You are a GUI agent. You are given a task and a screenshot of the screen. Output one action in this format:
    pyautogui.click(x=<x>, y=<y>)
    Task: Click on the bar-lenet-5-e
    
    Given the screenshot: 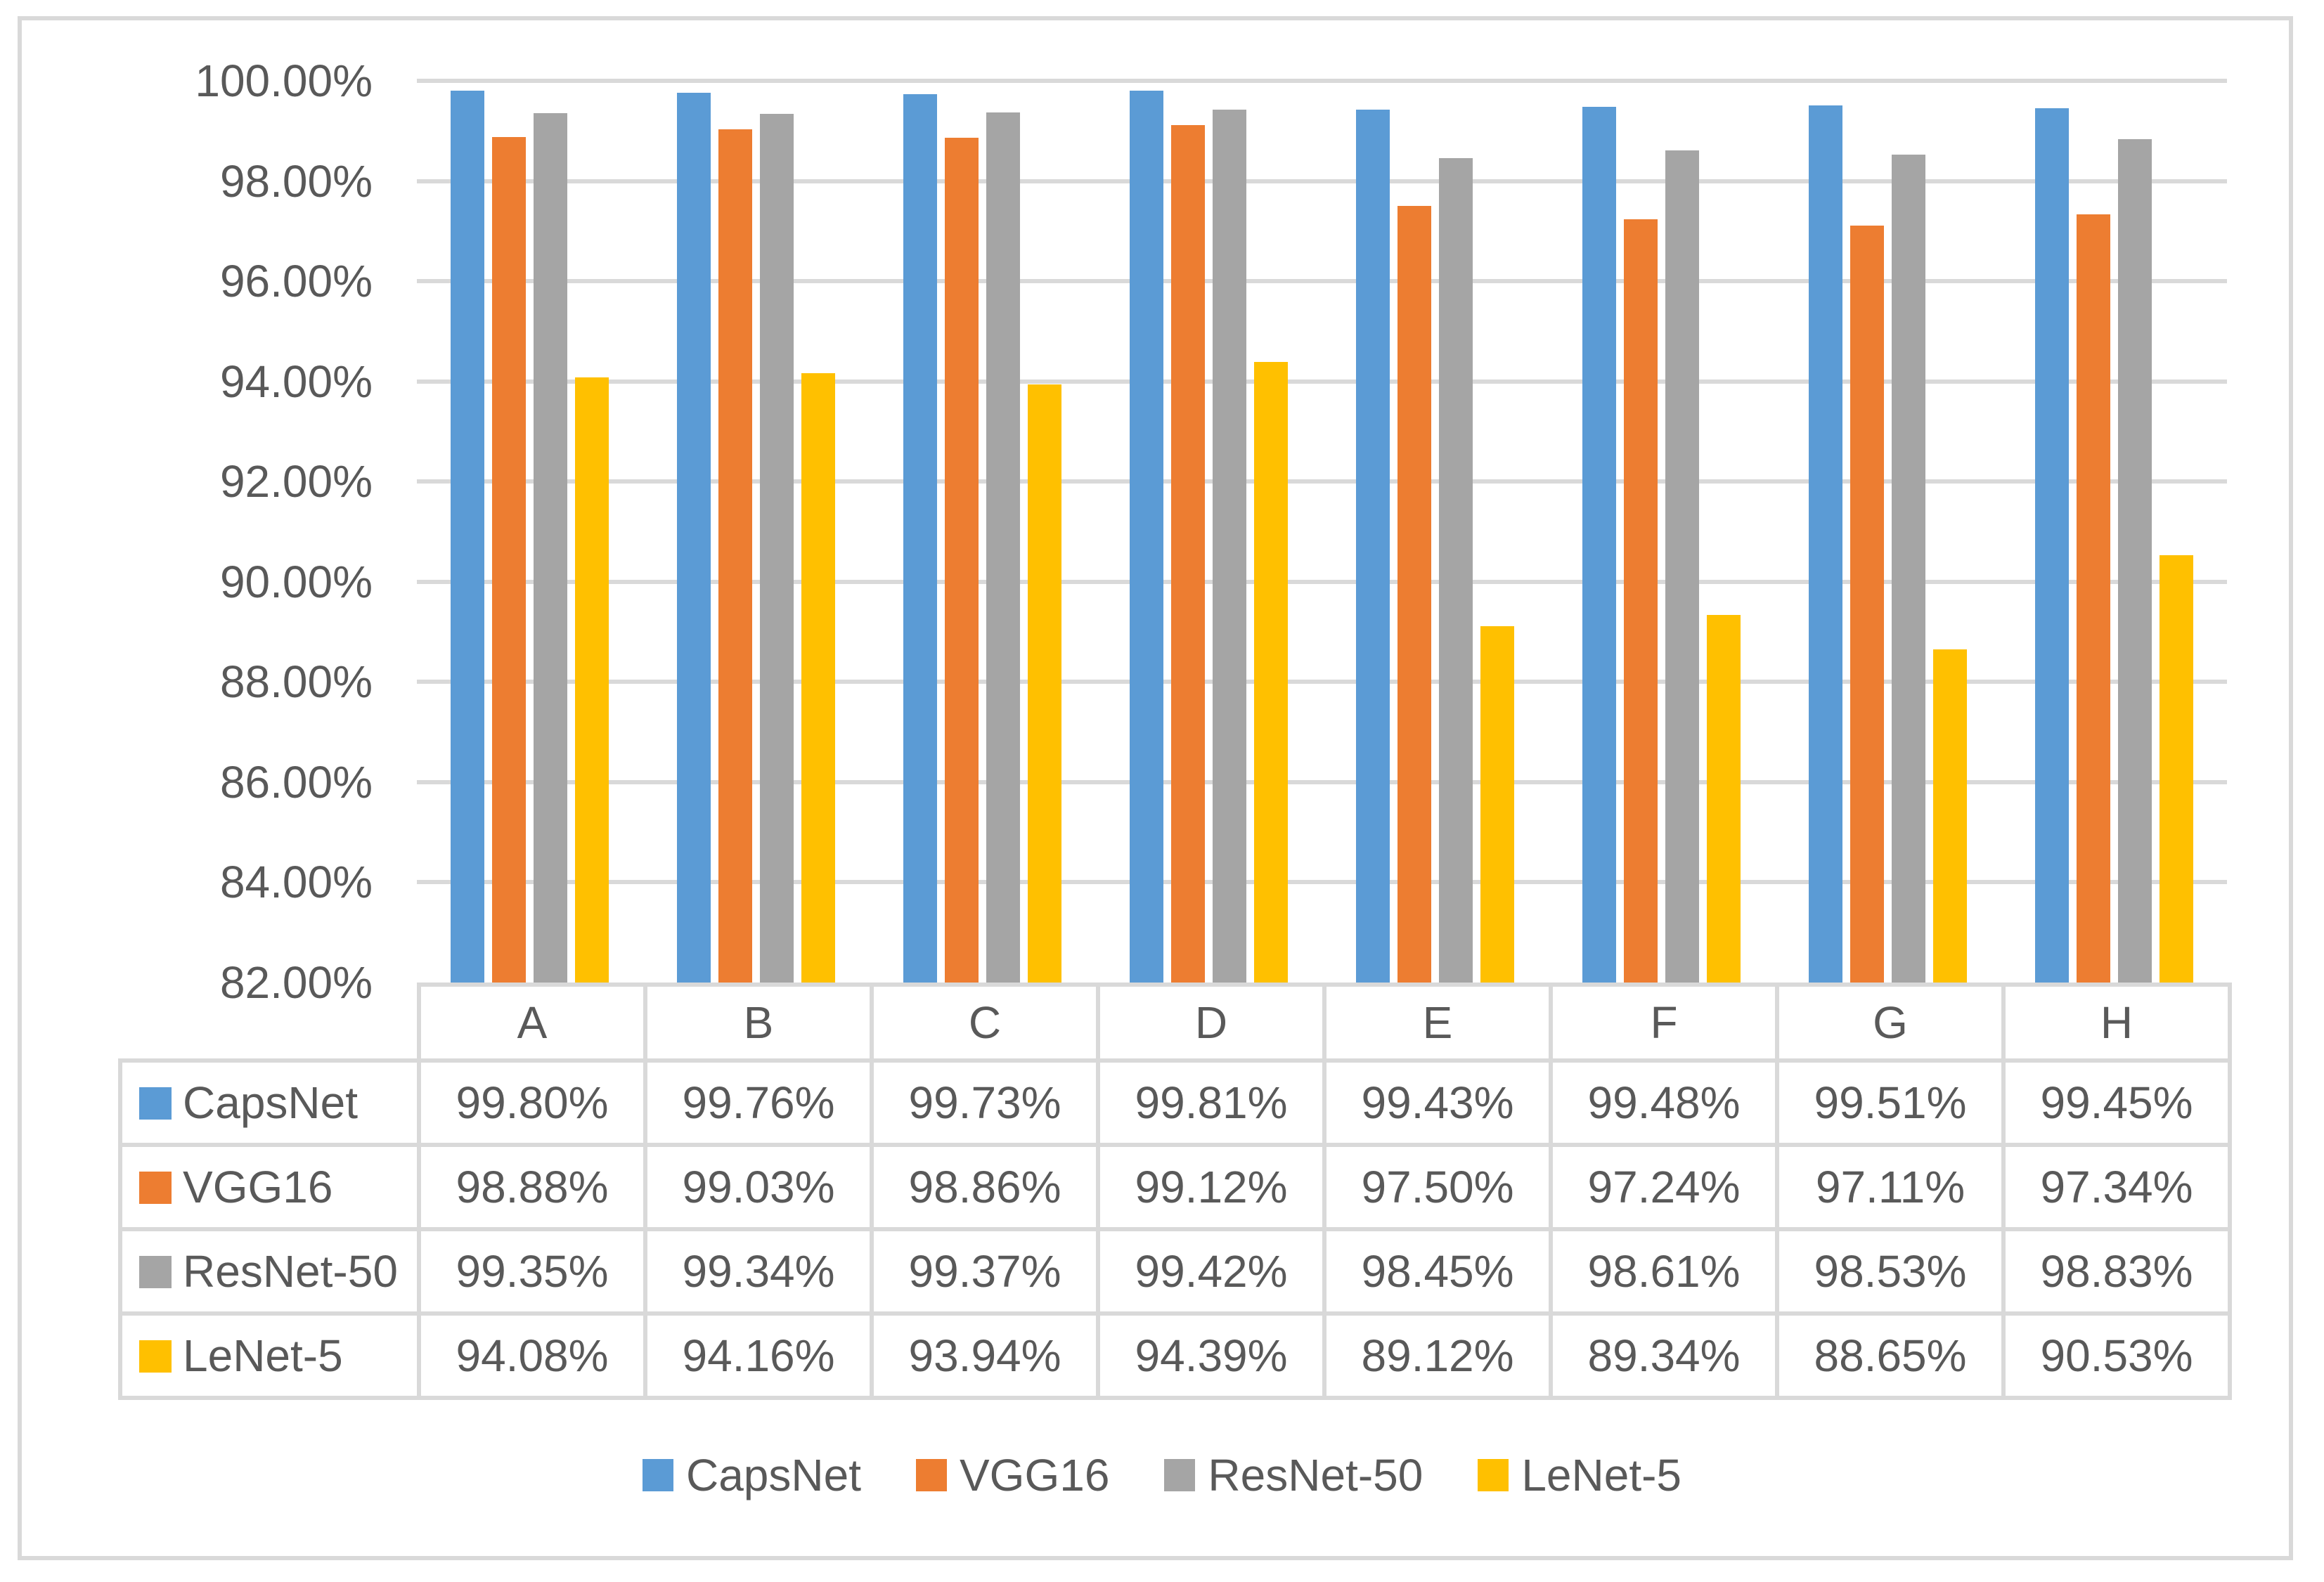 What is the action you would take?
    pyautogui.click(x=1497, y=804)
    